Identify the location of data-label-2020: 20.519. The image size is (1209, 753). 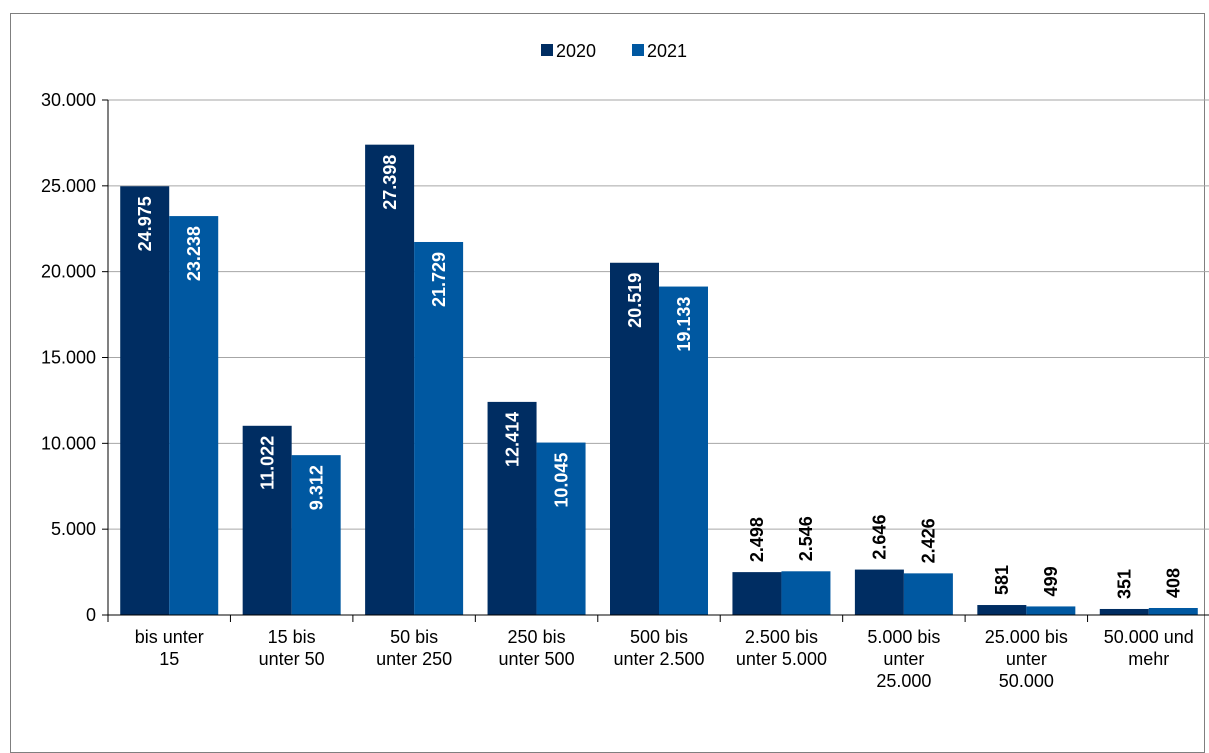
(635, 300).